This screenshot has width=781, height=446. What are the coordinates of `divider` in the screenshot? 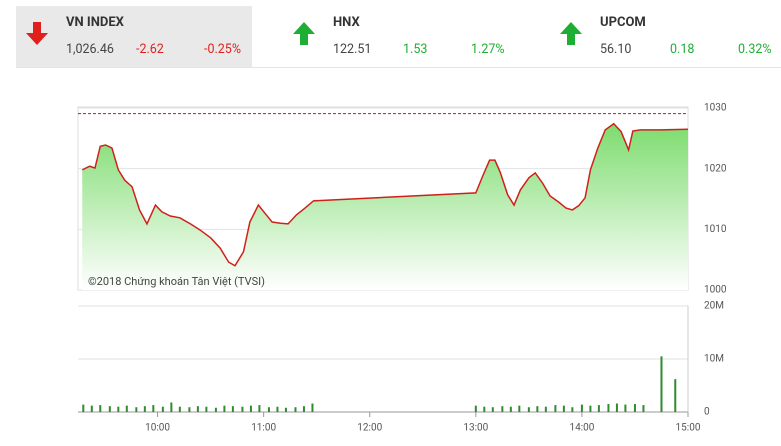 It's located at (398, 67).